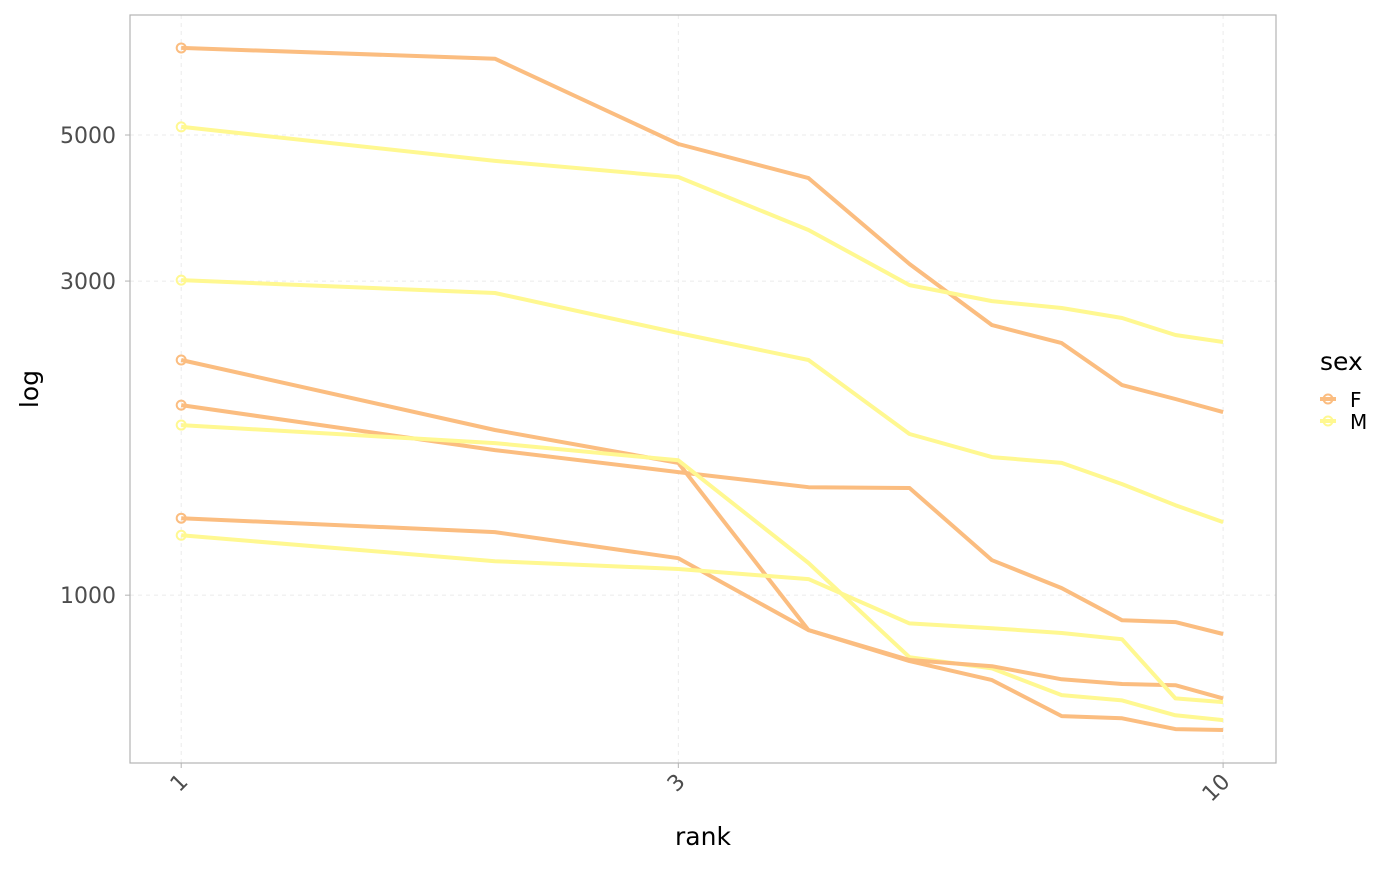 This screenshot has width=1400, height=870. I want to click on legend: FM, so click(1343, 411).